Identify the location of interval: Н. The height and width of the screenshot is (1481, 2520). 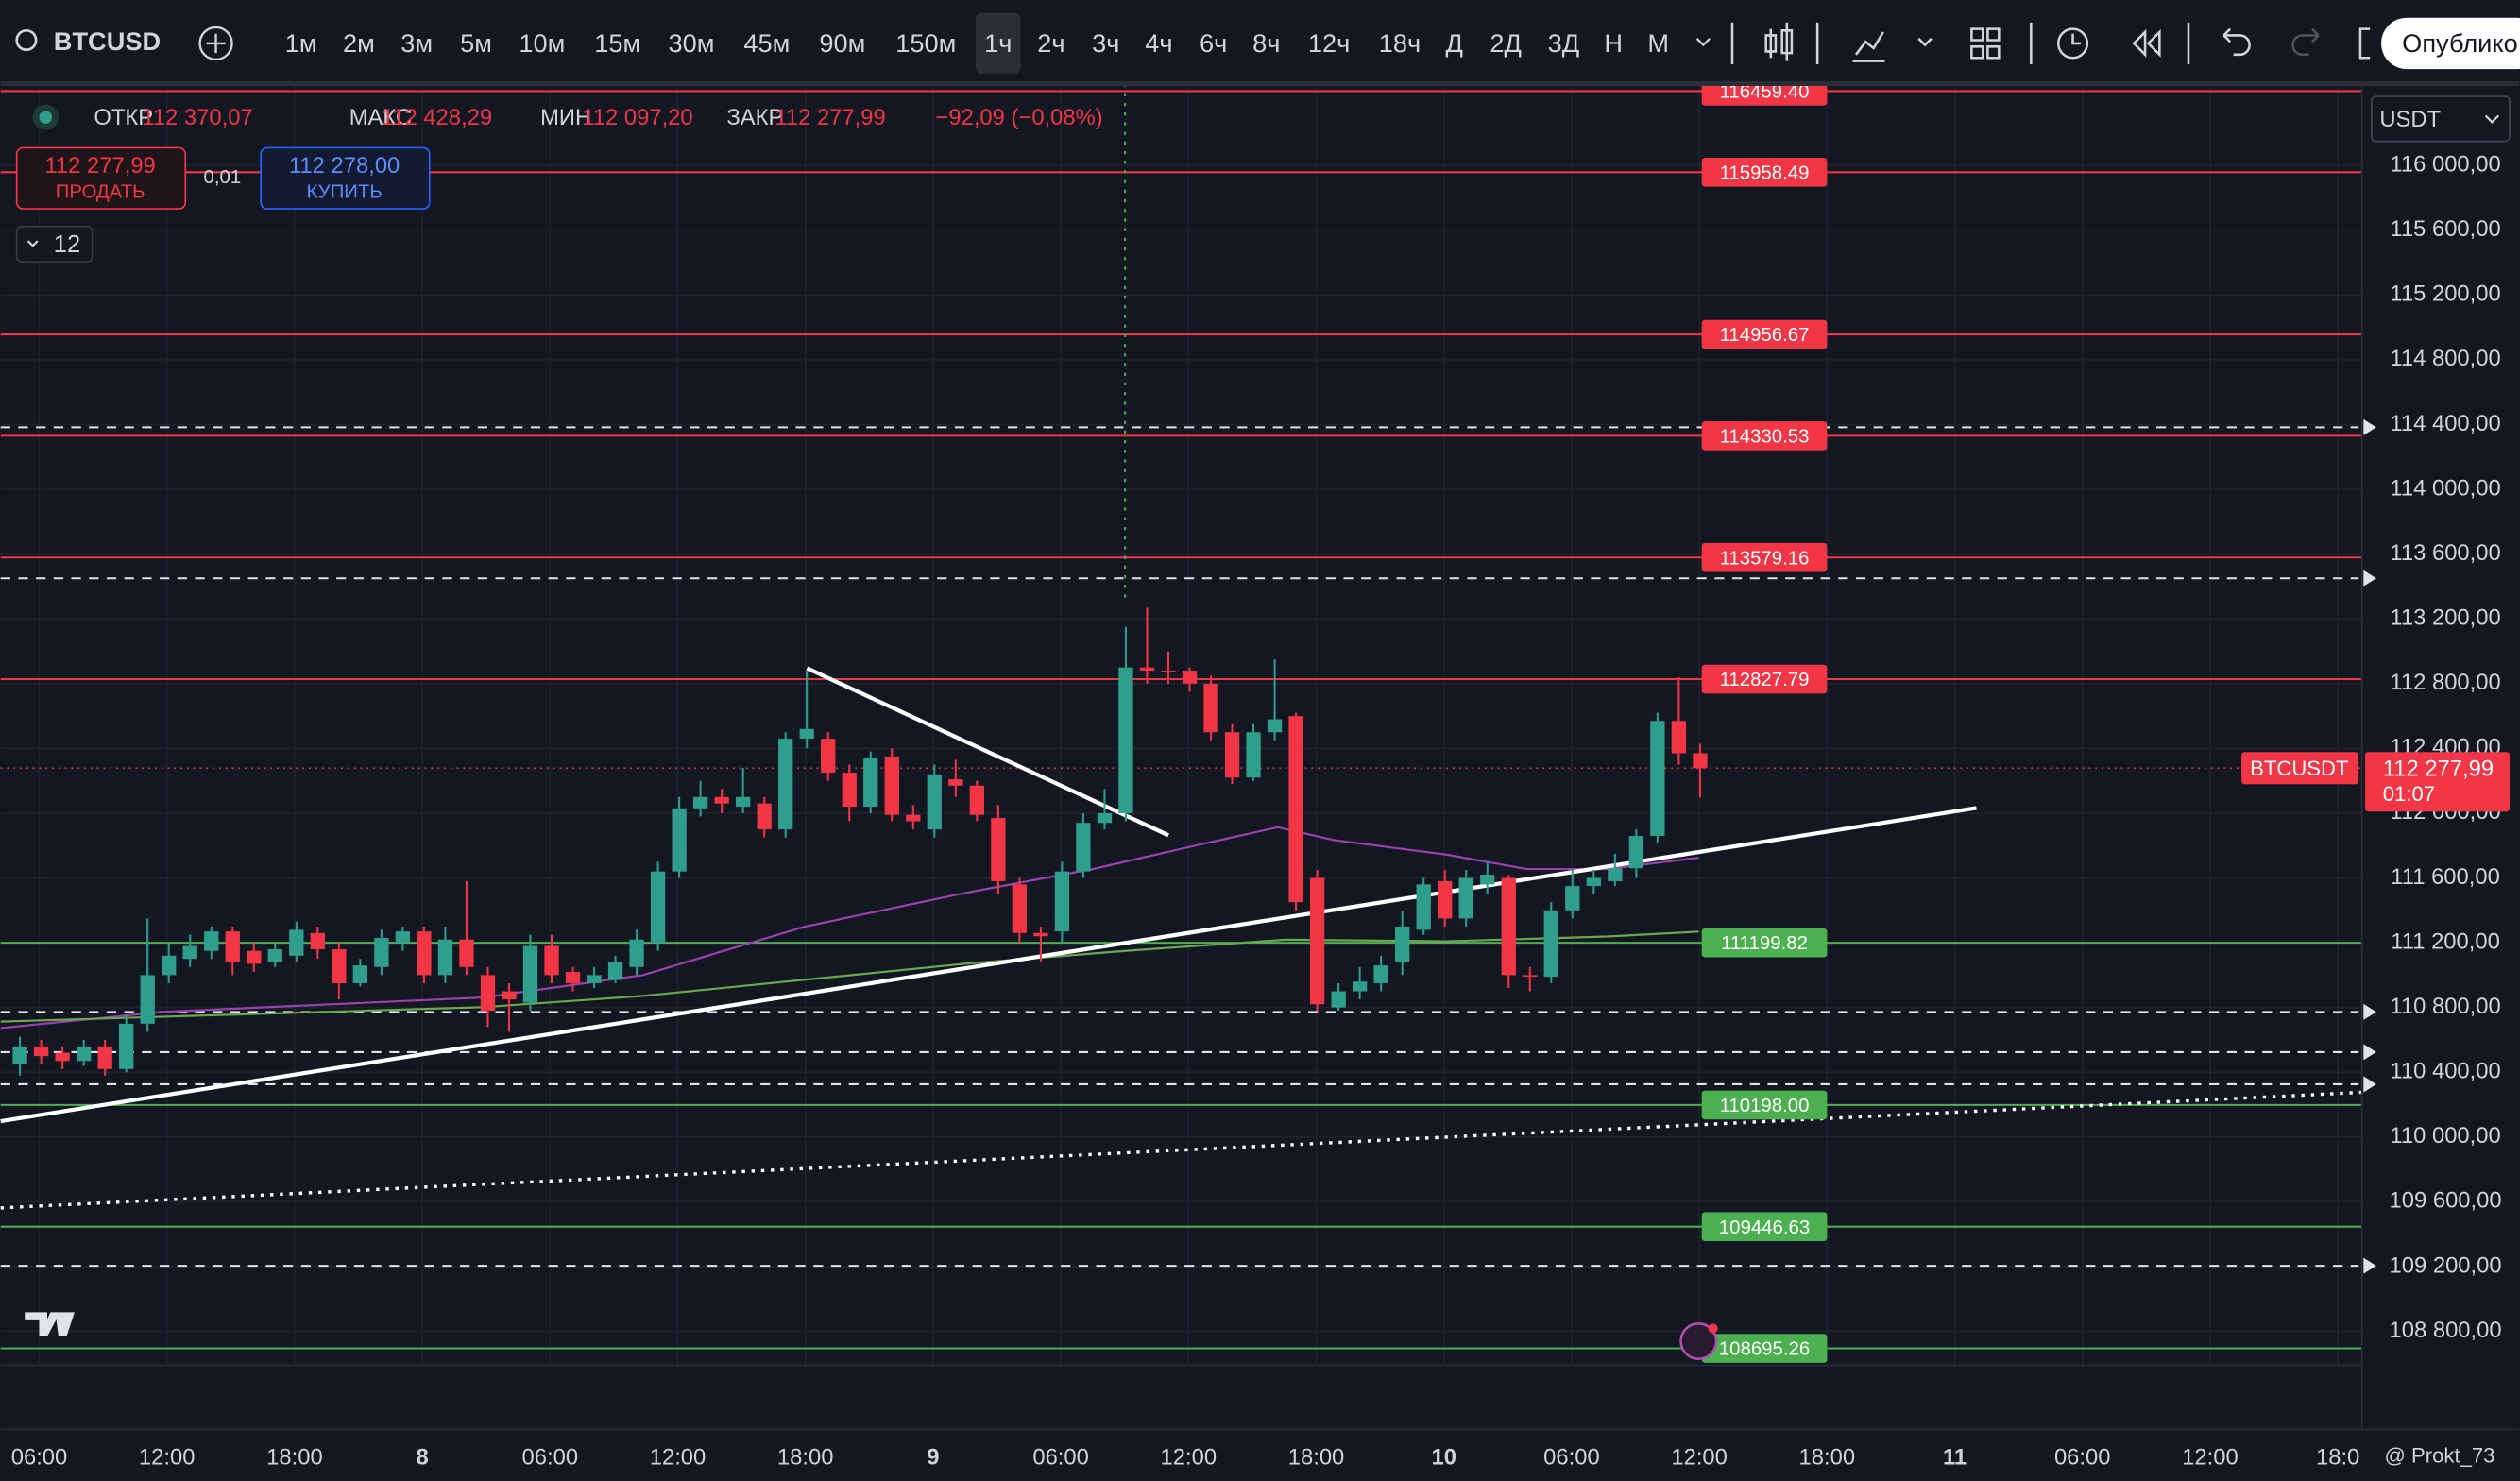
(1614, 43).